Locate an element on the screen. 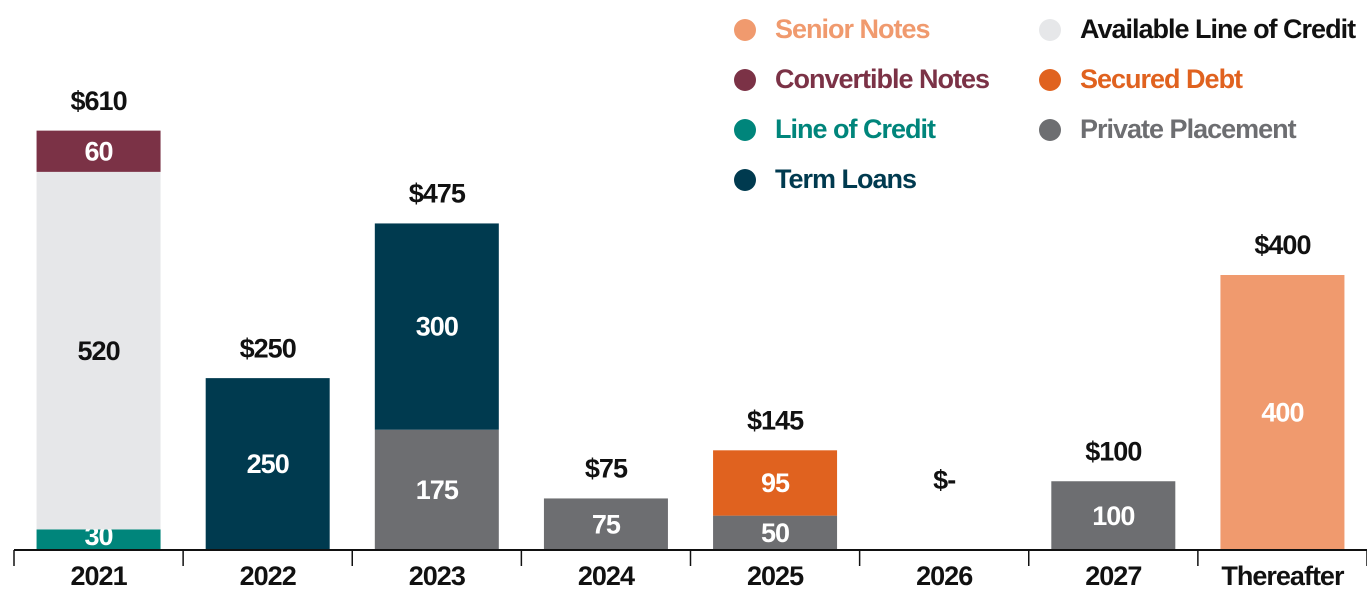 This screenshot has height=592, width=1367. x-tick-label: 2022 is located at coordinates (268, 576).